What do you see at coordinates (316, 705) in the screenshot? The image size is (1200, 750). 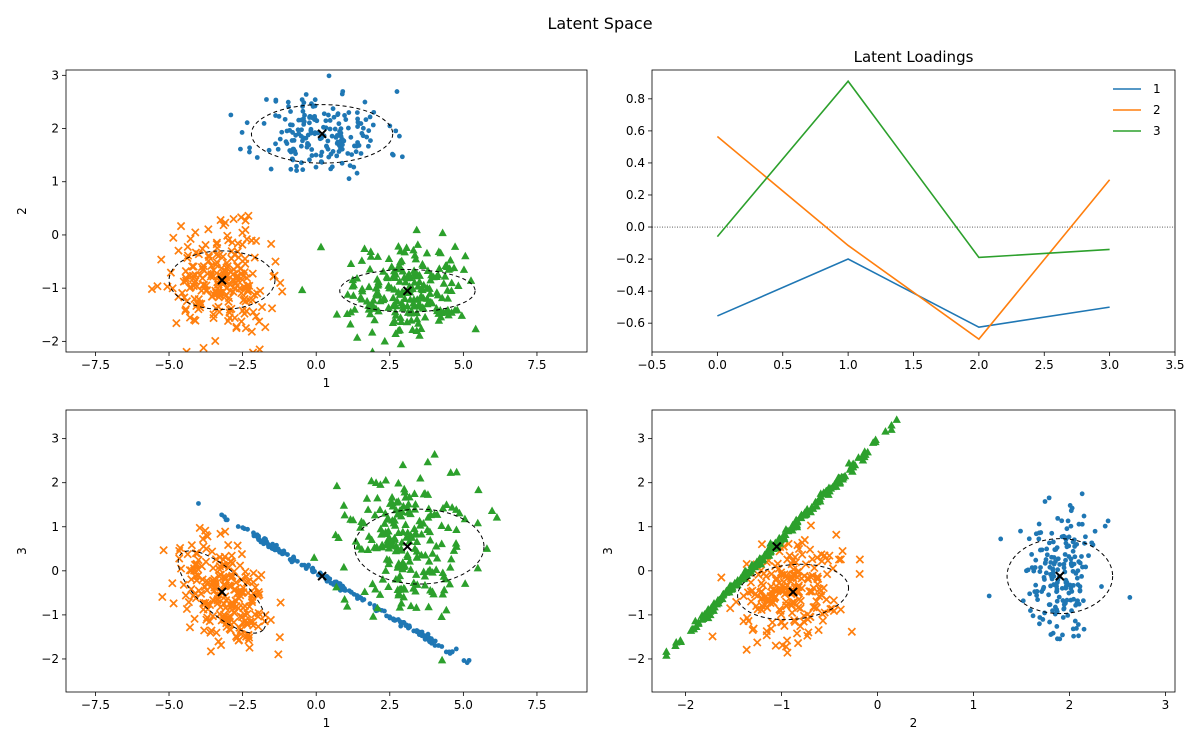 I see `x-tick-label: 0.0` at bounding box center [316, 705].